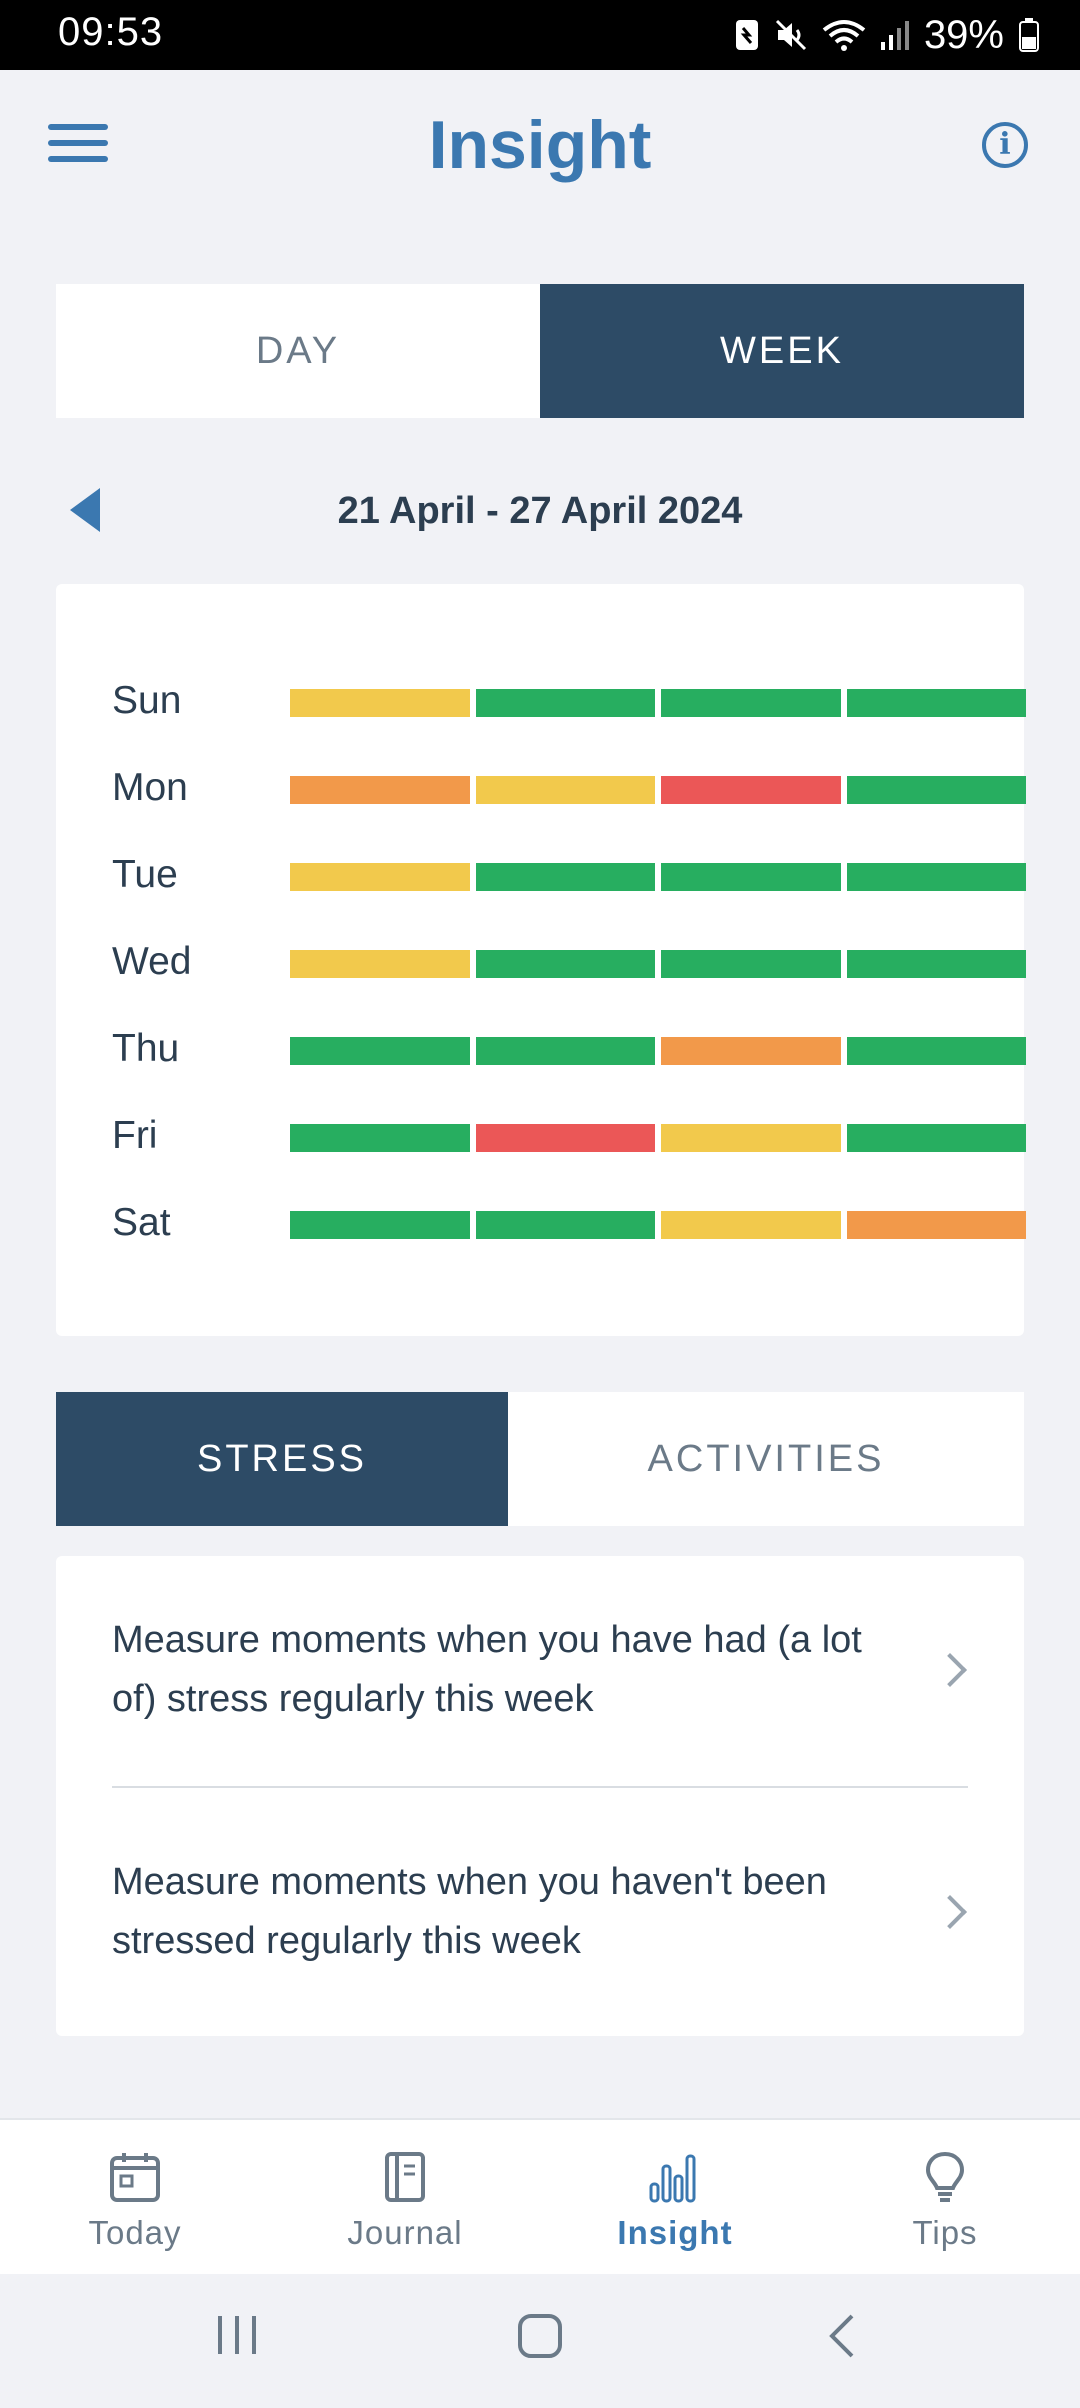 This screenshot has width=1080, height=2408. Describe the element at coordinates (405, 2232) in the screenshot. I see `nav-label: Journal` at that location.